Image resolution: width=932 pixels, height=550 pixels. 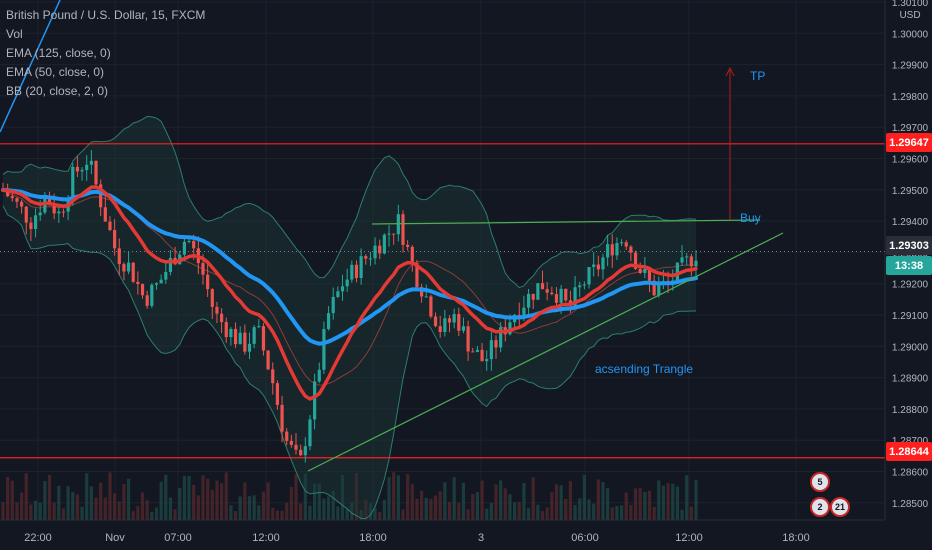 What do you see at coordinates (910, 441) in the screenshot?
I see `price-tick-label: 1.28700` at bounding box center [910, 441].